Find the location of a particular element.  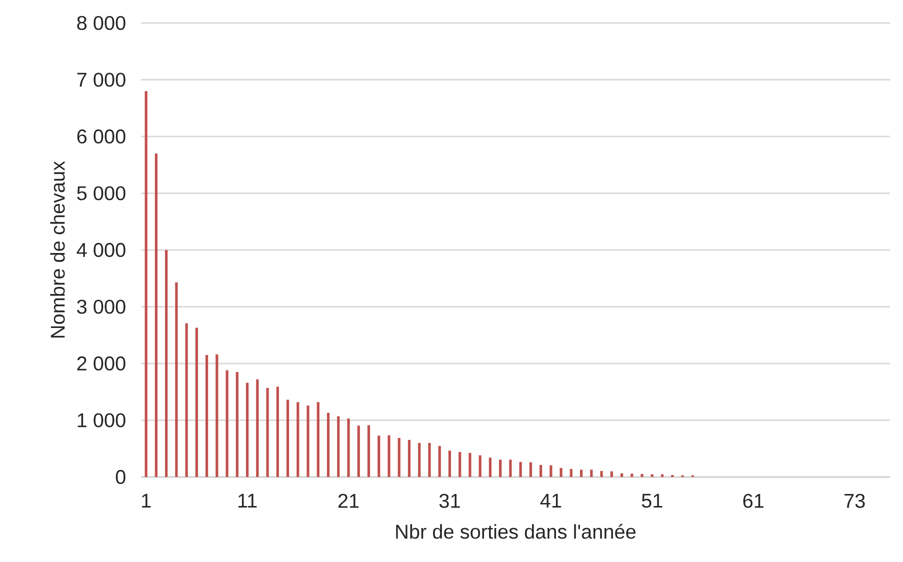

x-tick-label: 41 is located at coordinates (551, 501).